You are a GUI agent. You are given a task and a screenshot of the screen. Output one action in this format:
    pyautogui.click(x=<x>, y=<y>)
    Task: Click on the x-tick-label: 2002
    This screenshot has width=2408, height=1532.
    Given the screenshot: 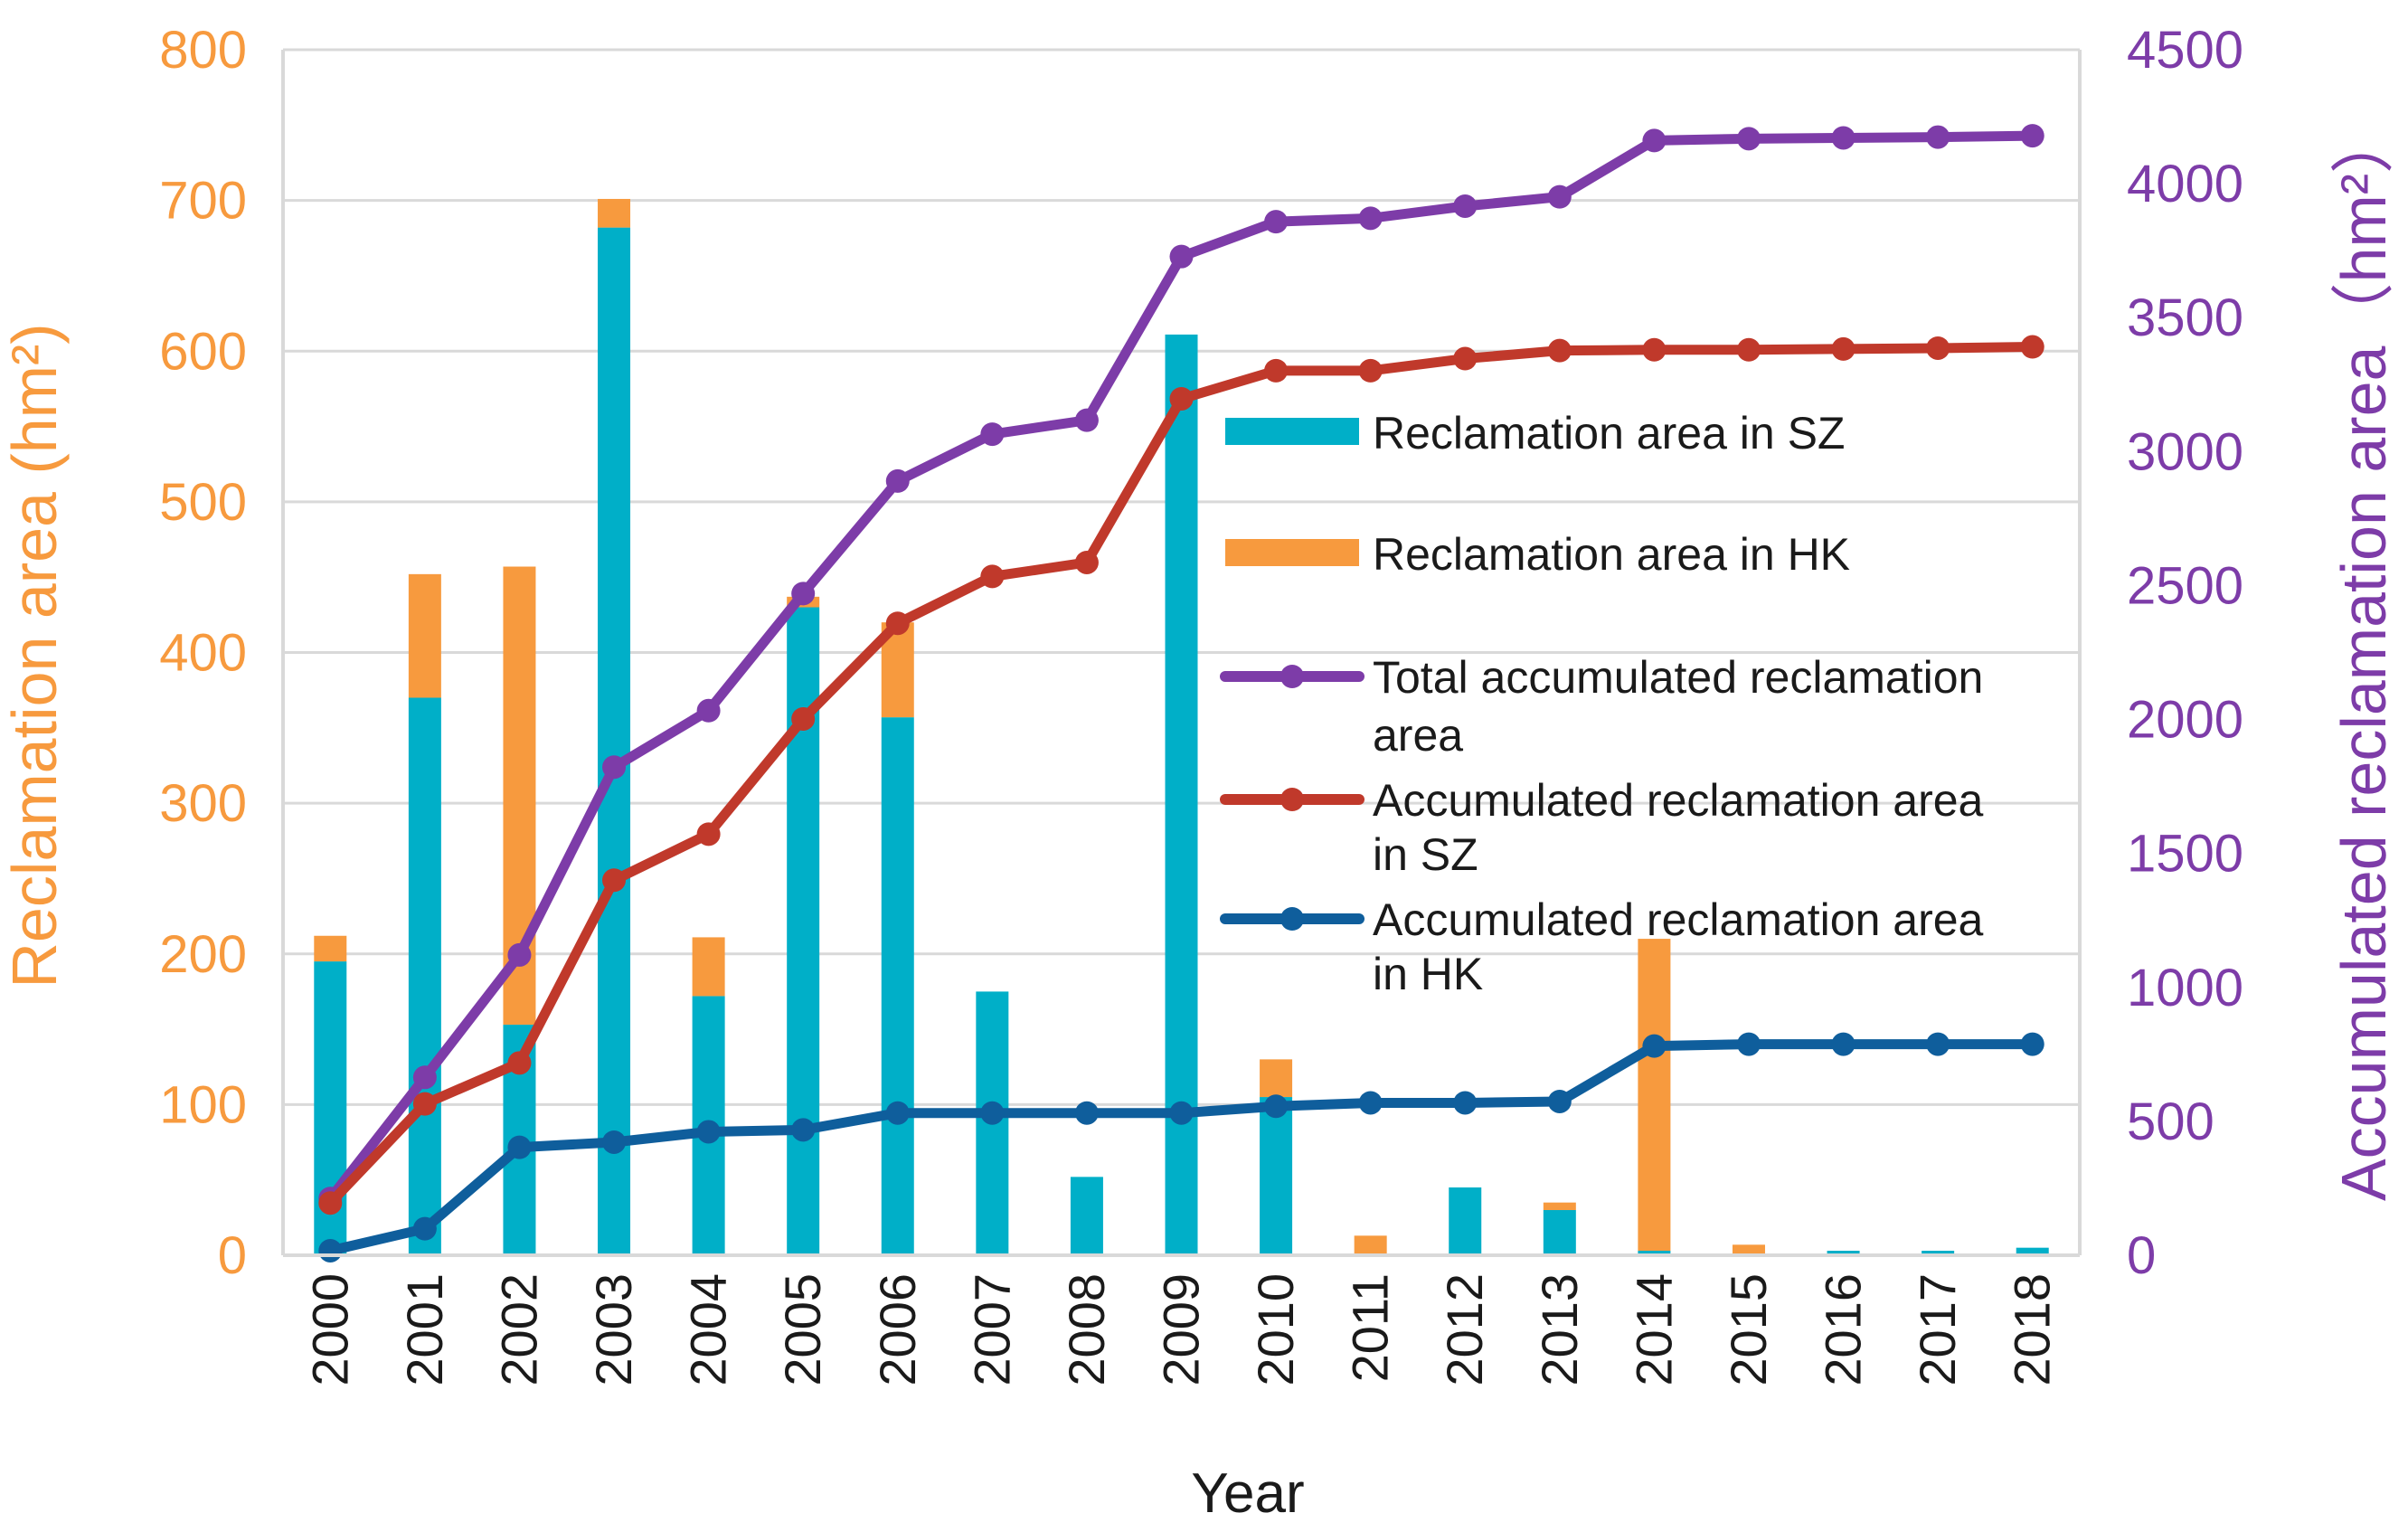 What is the action you would take?
    pyautogui.click(x=518, y=1329)
    